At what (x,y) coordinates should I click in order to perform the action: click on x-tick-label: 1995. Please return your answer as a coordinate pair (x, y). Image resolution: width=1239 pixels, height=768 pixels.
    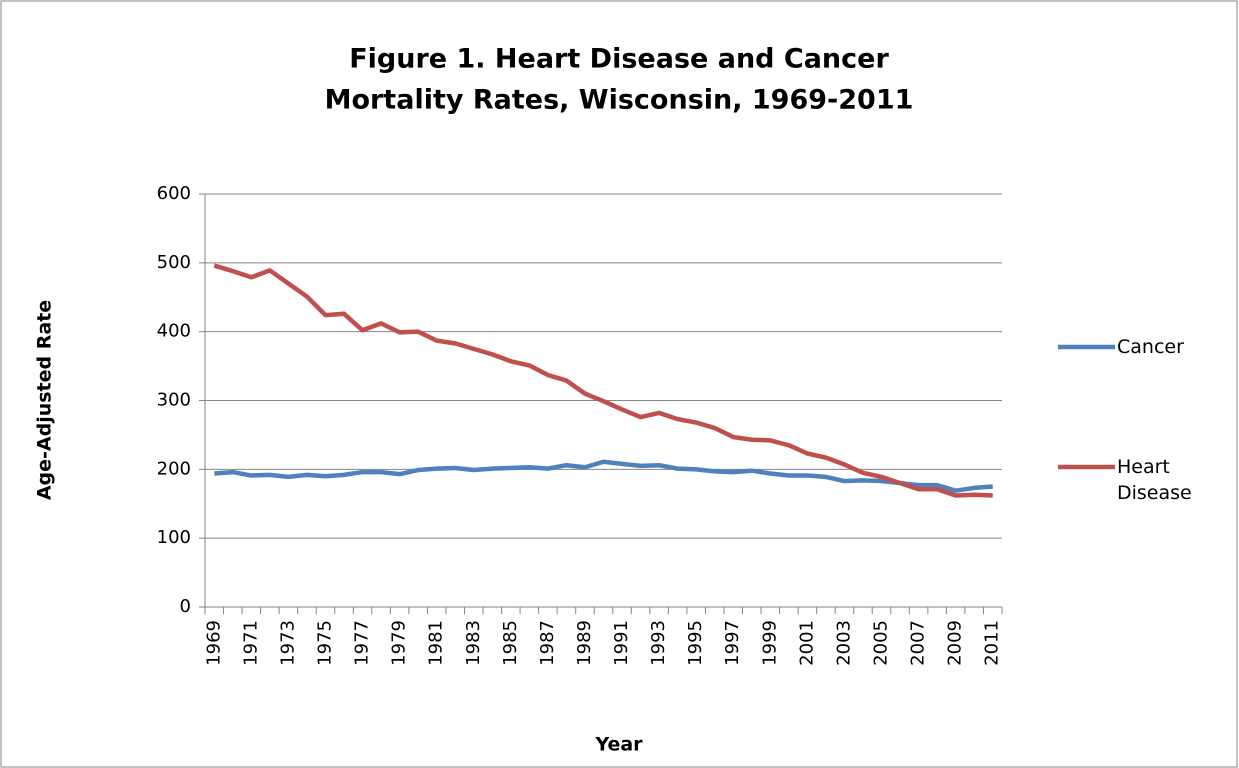
    Looking at the image, I should click on (695, 643).